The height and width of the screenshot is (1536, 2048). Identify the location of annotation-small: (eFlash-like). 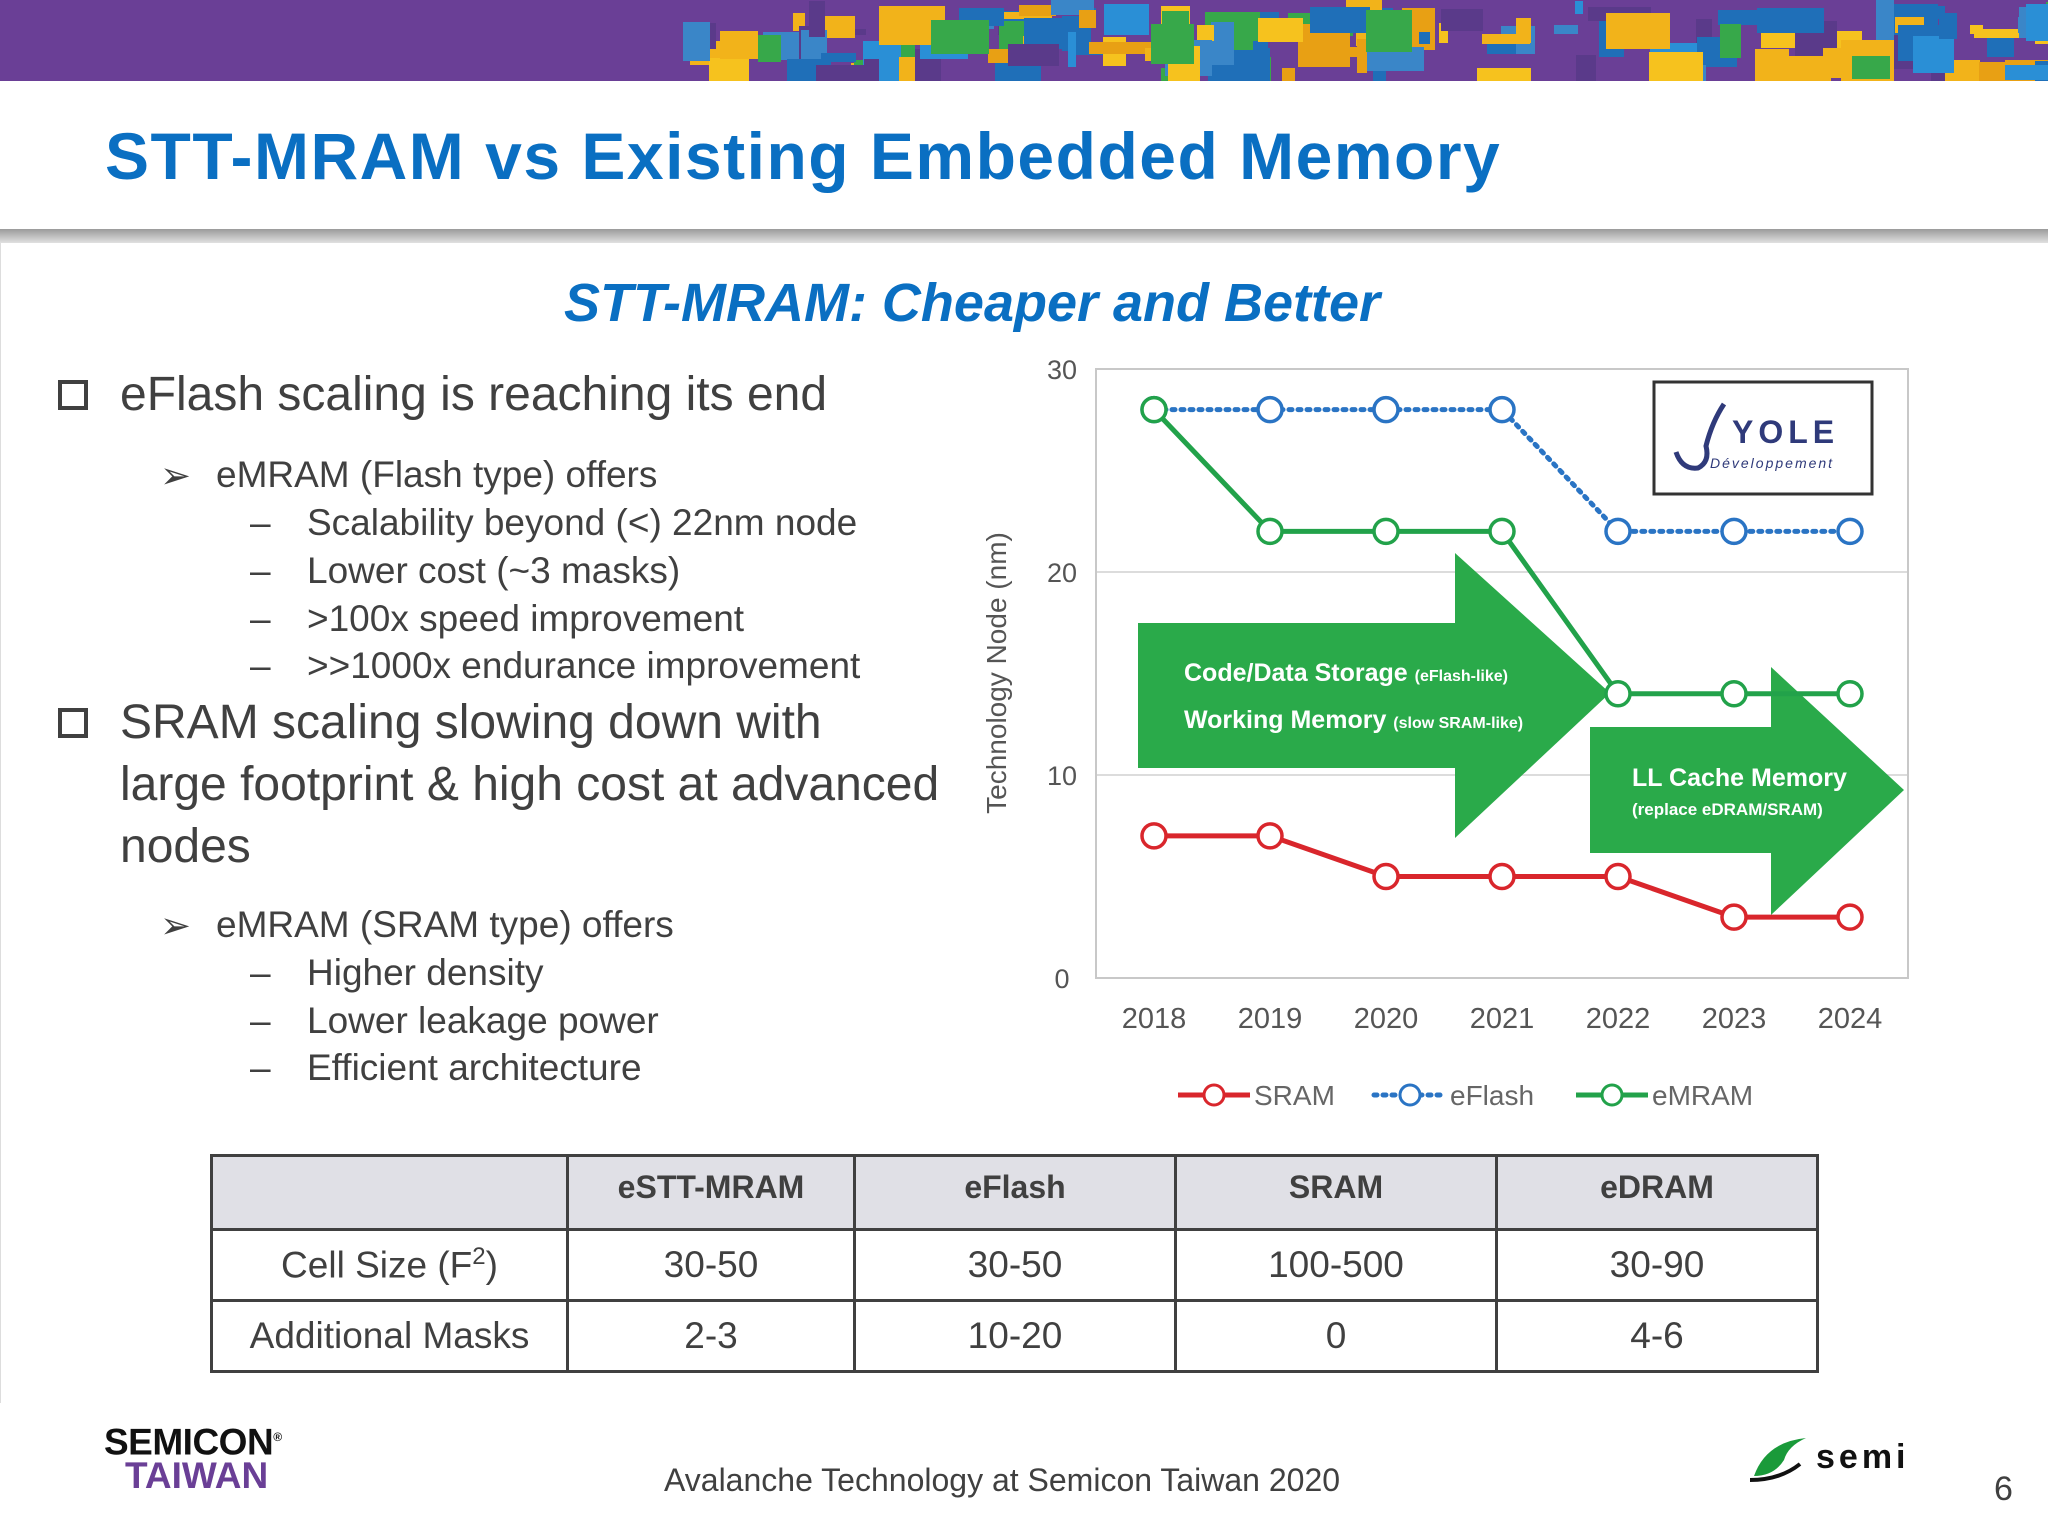
(1461, 676).